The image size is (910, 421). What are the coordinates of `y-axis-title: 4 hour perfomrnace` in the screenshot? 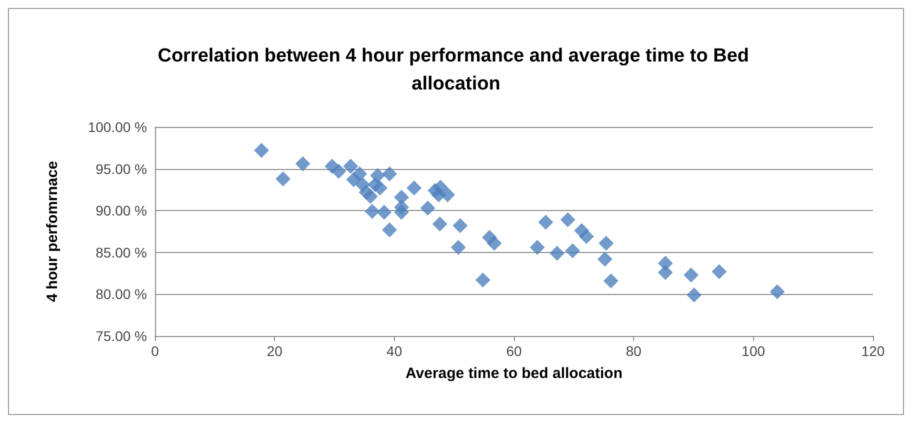 It's located at (52, 231).